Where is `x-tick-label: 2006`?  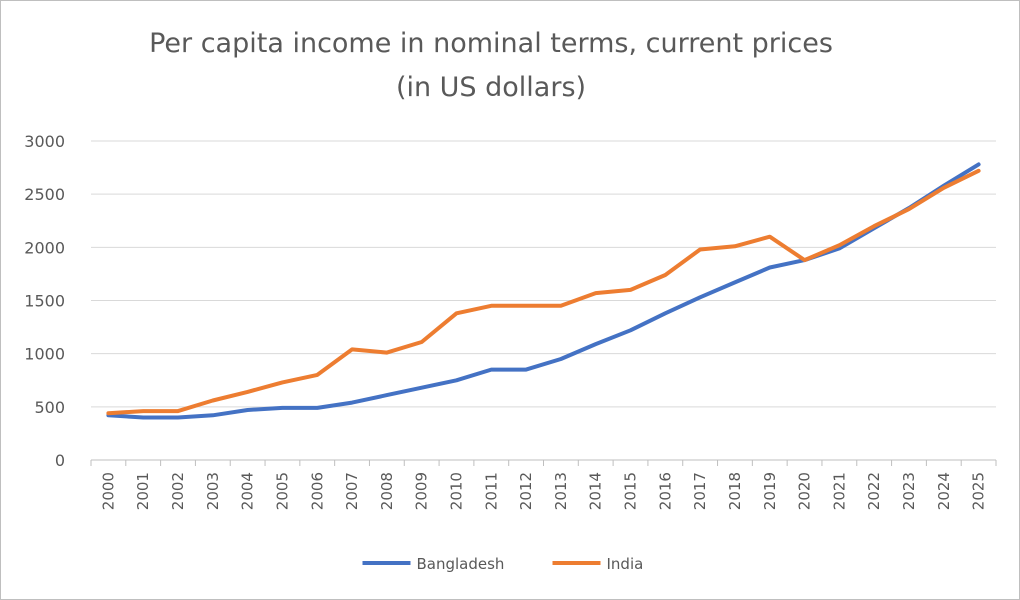
x-tick-label: 2006 is located at coordinates (317, 491).